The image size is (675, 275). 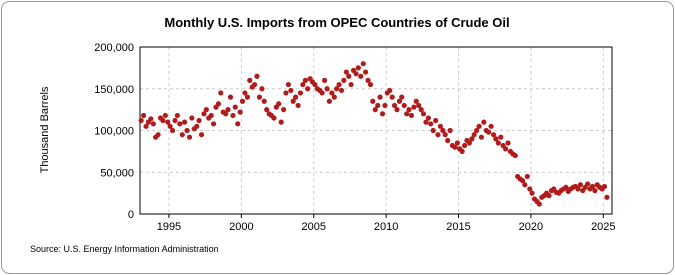 I want to click on y-tick-label: 100,000, so click(x=114, y=132).